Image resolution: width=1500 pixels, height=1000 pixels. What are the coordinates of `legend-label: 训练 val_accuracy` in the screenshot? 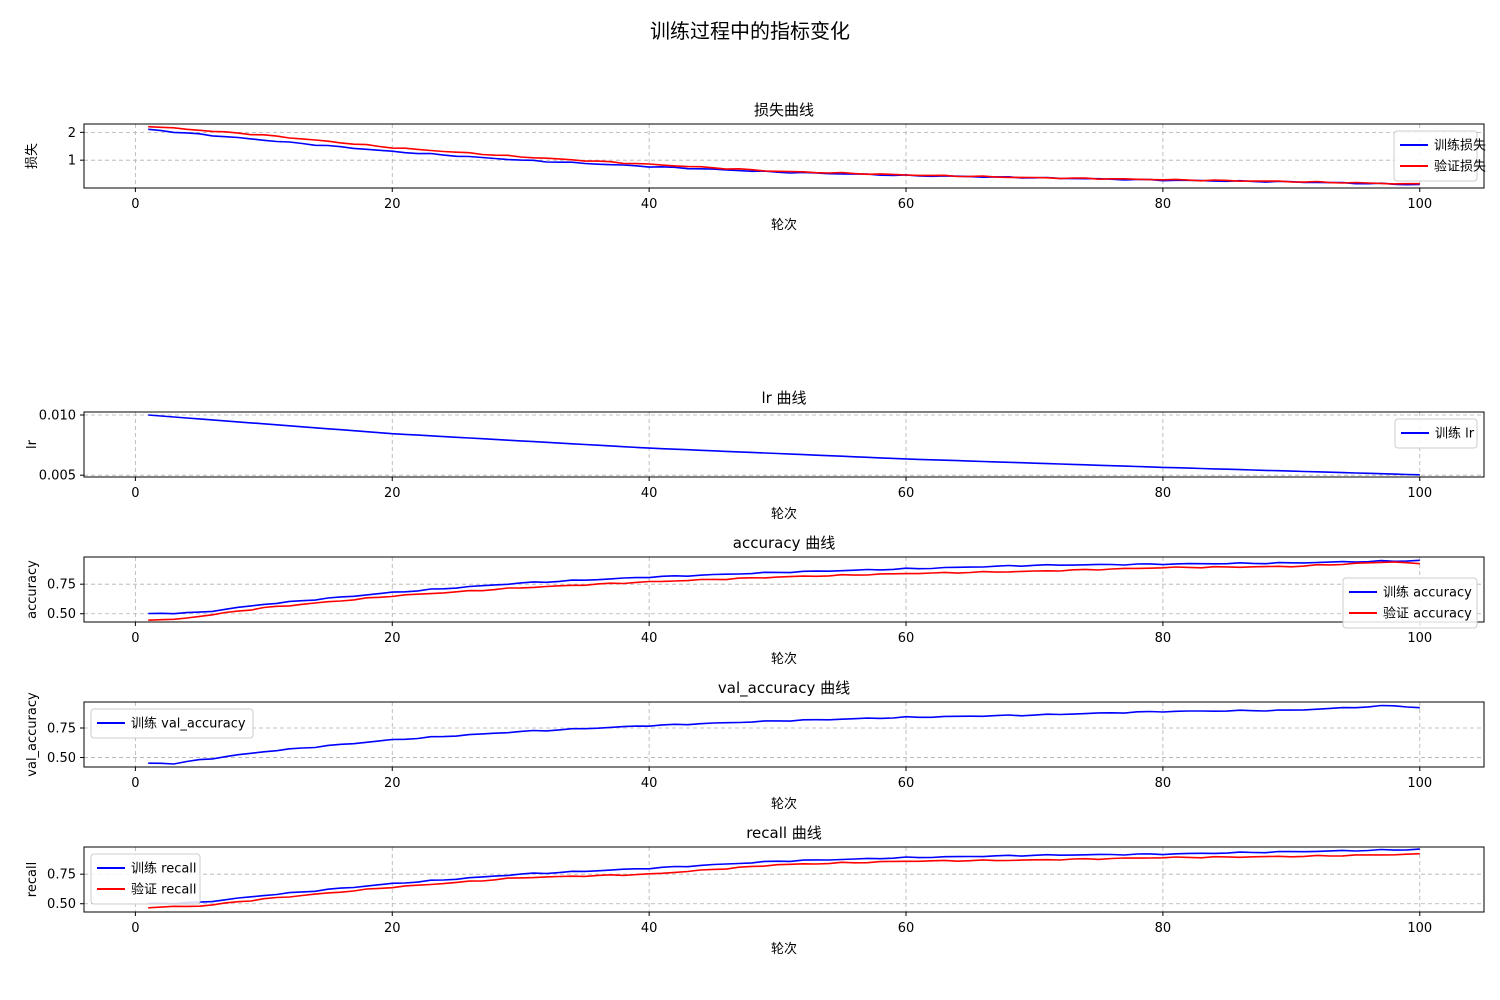 It's located at (188, 724).